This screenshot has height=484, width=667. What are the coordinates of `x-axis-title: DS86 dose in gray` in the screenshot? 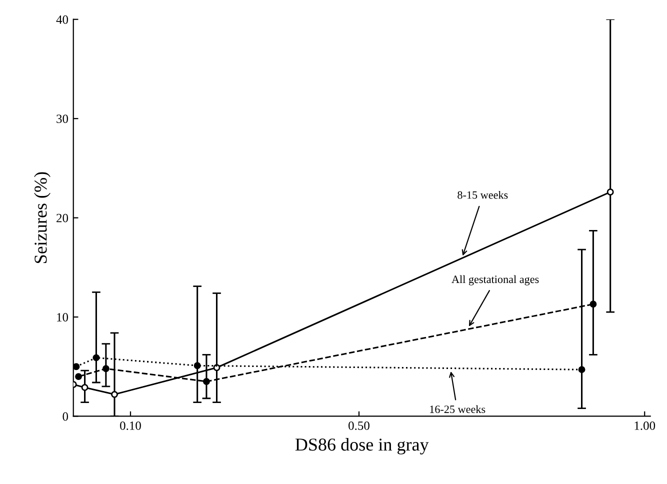 It's located at (362, 446).